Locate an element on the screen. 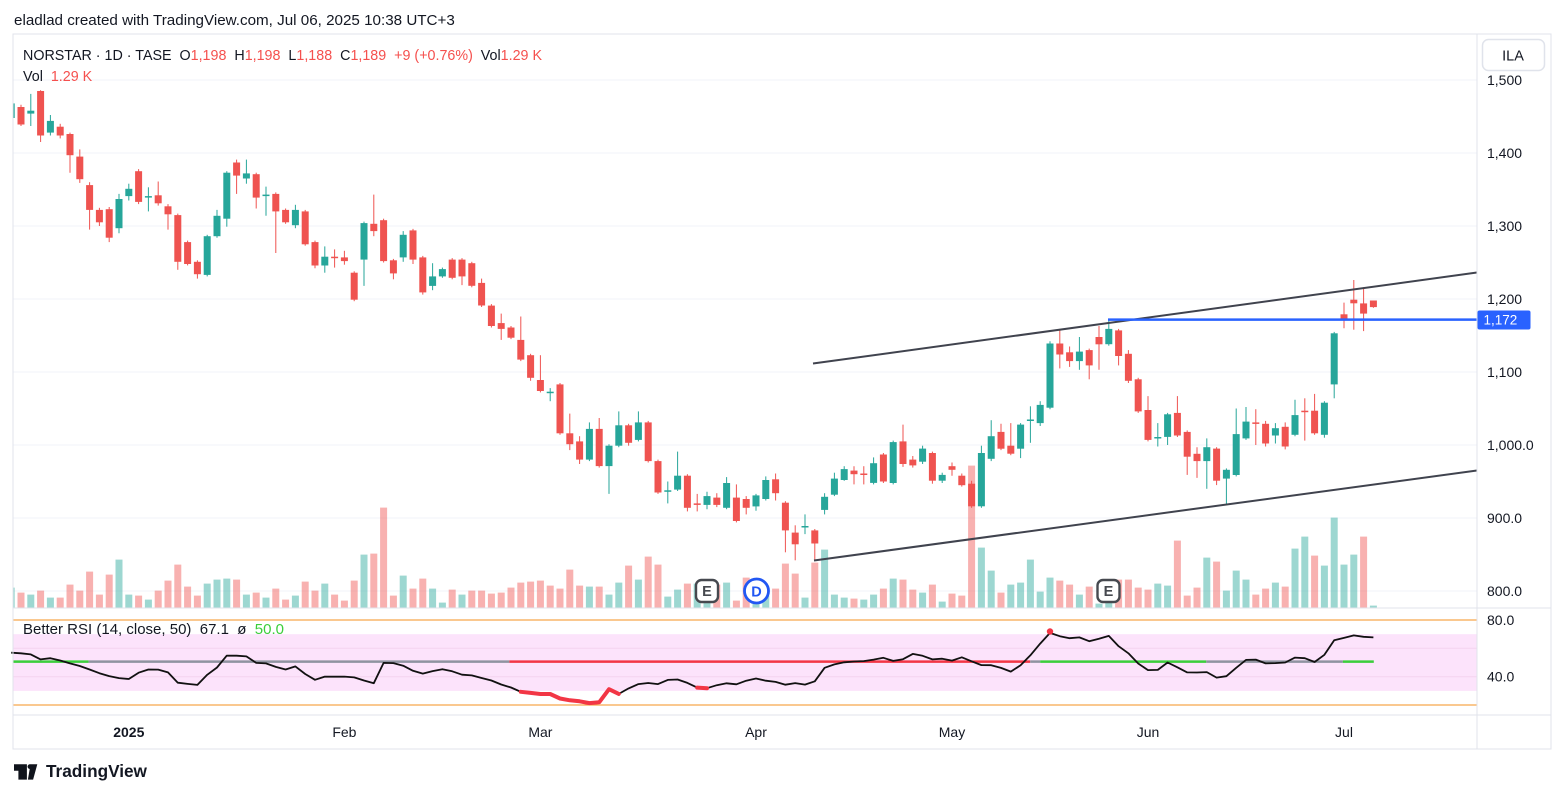 The image size is (1564, 793). svg-text: 80.0 is located at coordinates (1500, 620).